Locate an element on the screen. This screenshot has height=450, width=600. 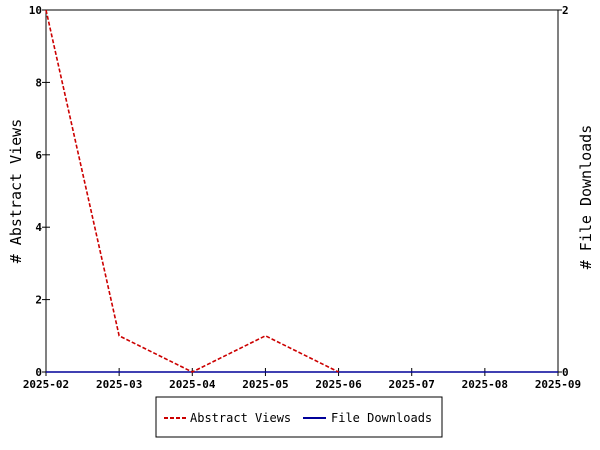
legend-label-abstract-views: Abstract Views is located at coordinates (240, 418).